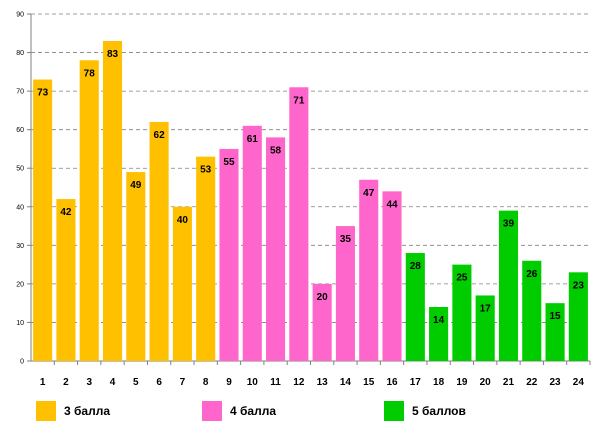 The height and width of the screenshot is (428, 600). Describe the element at coordinates (579, 285) in the screenshot. I see `data-label-24: 23` at that location.